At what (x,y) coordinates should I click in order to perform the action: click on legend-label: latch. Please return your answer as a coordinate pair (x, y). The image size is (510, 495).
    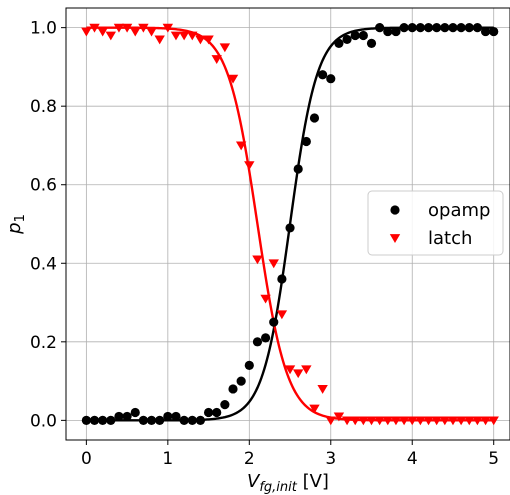
    Looking at the image, I should click on (450, 238).